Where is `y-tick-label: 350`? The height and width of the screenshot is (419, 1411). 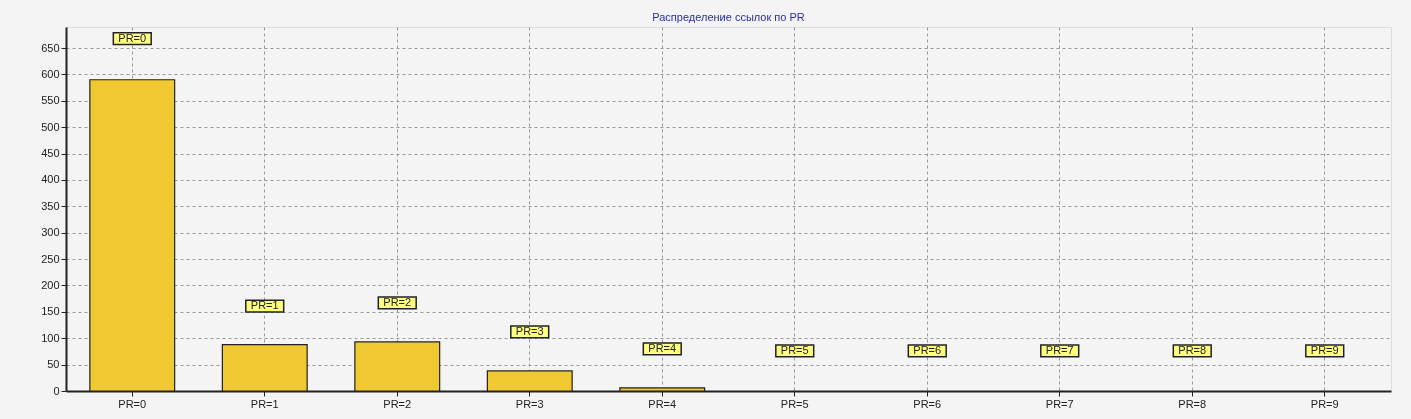
y-tick-label: 350 is located at coordinates (50, 205).